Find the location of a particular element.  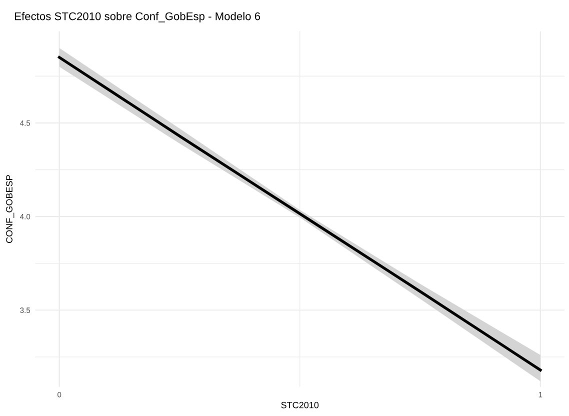

y-axis-title: CONF_GOBESP is located at coordinates (10, 209).